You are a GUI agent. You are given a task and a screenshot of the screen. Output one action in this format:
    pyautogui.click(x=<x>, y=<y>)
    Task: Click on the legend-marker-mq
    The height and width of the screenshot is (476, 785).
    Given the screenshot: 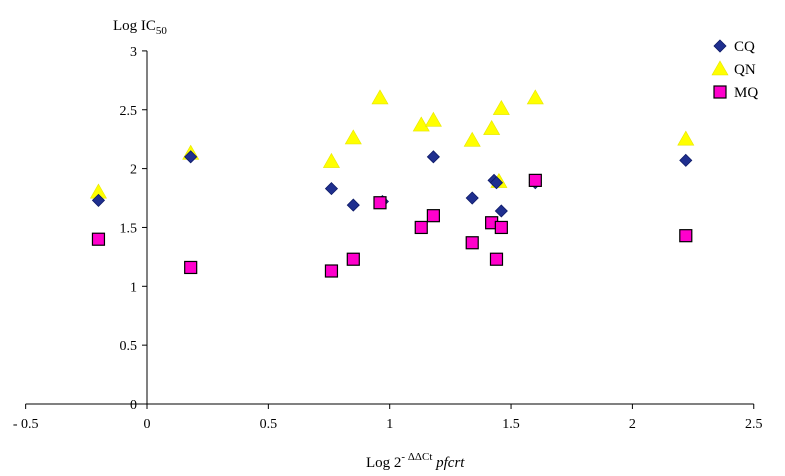 What is the action you would take?
    pyautogui.click(x=720, y=92)
    